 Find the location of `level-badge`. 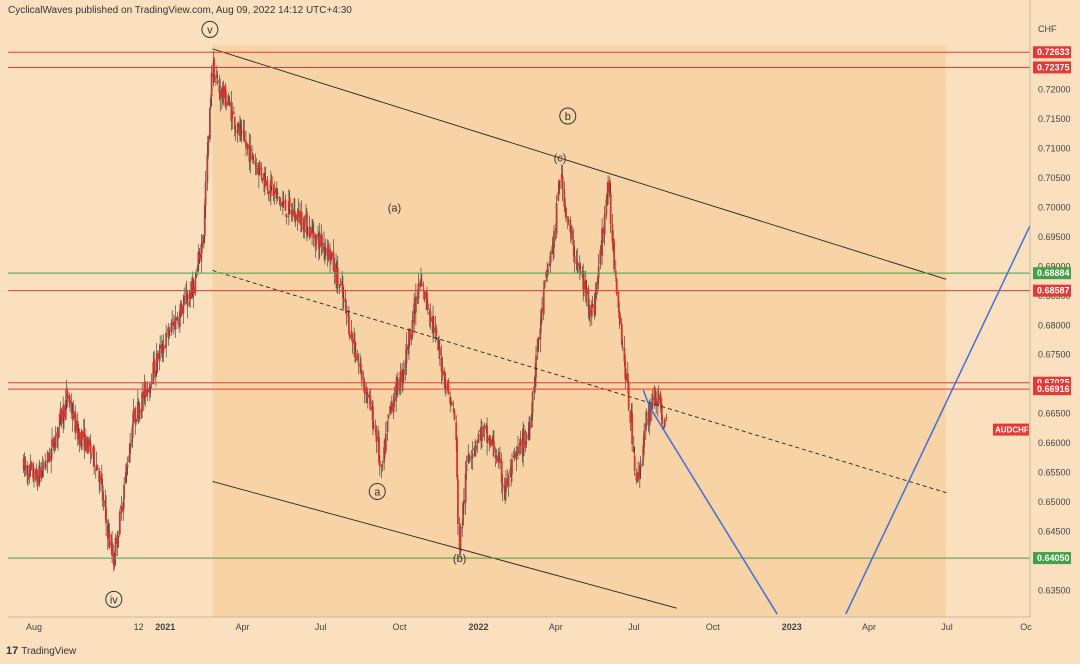

level-badge is located at coordinates (1052, 67).